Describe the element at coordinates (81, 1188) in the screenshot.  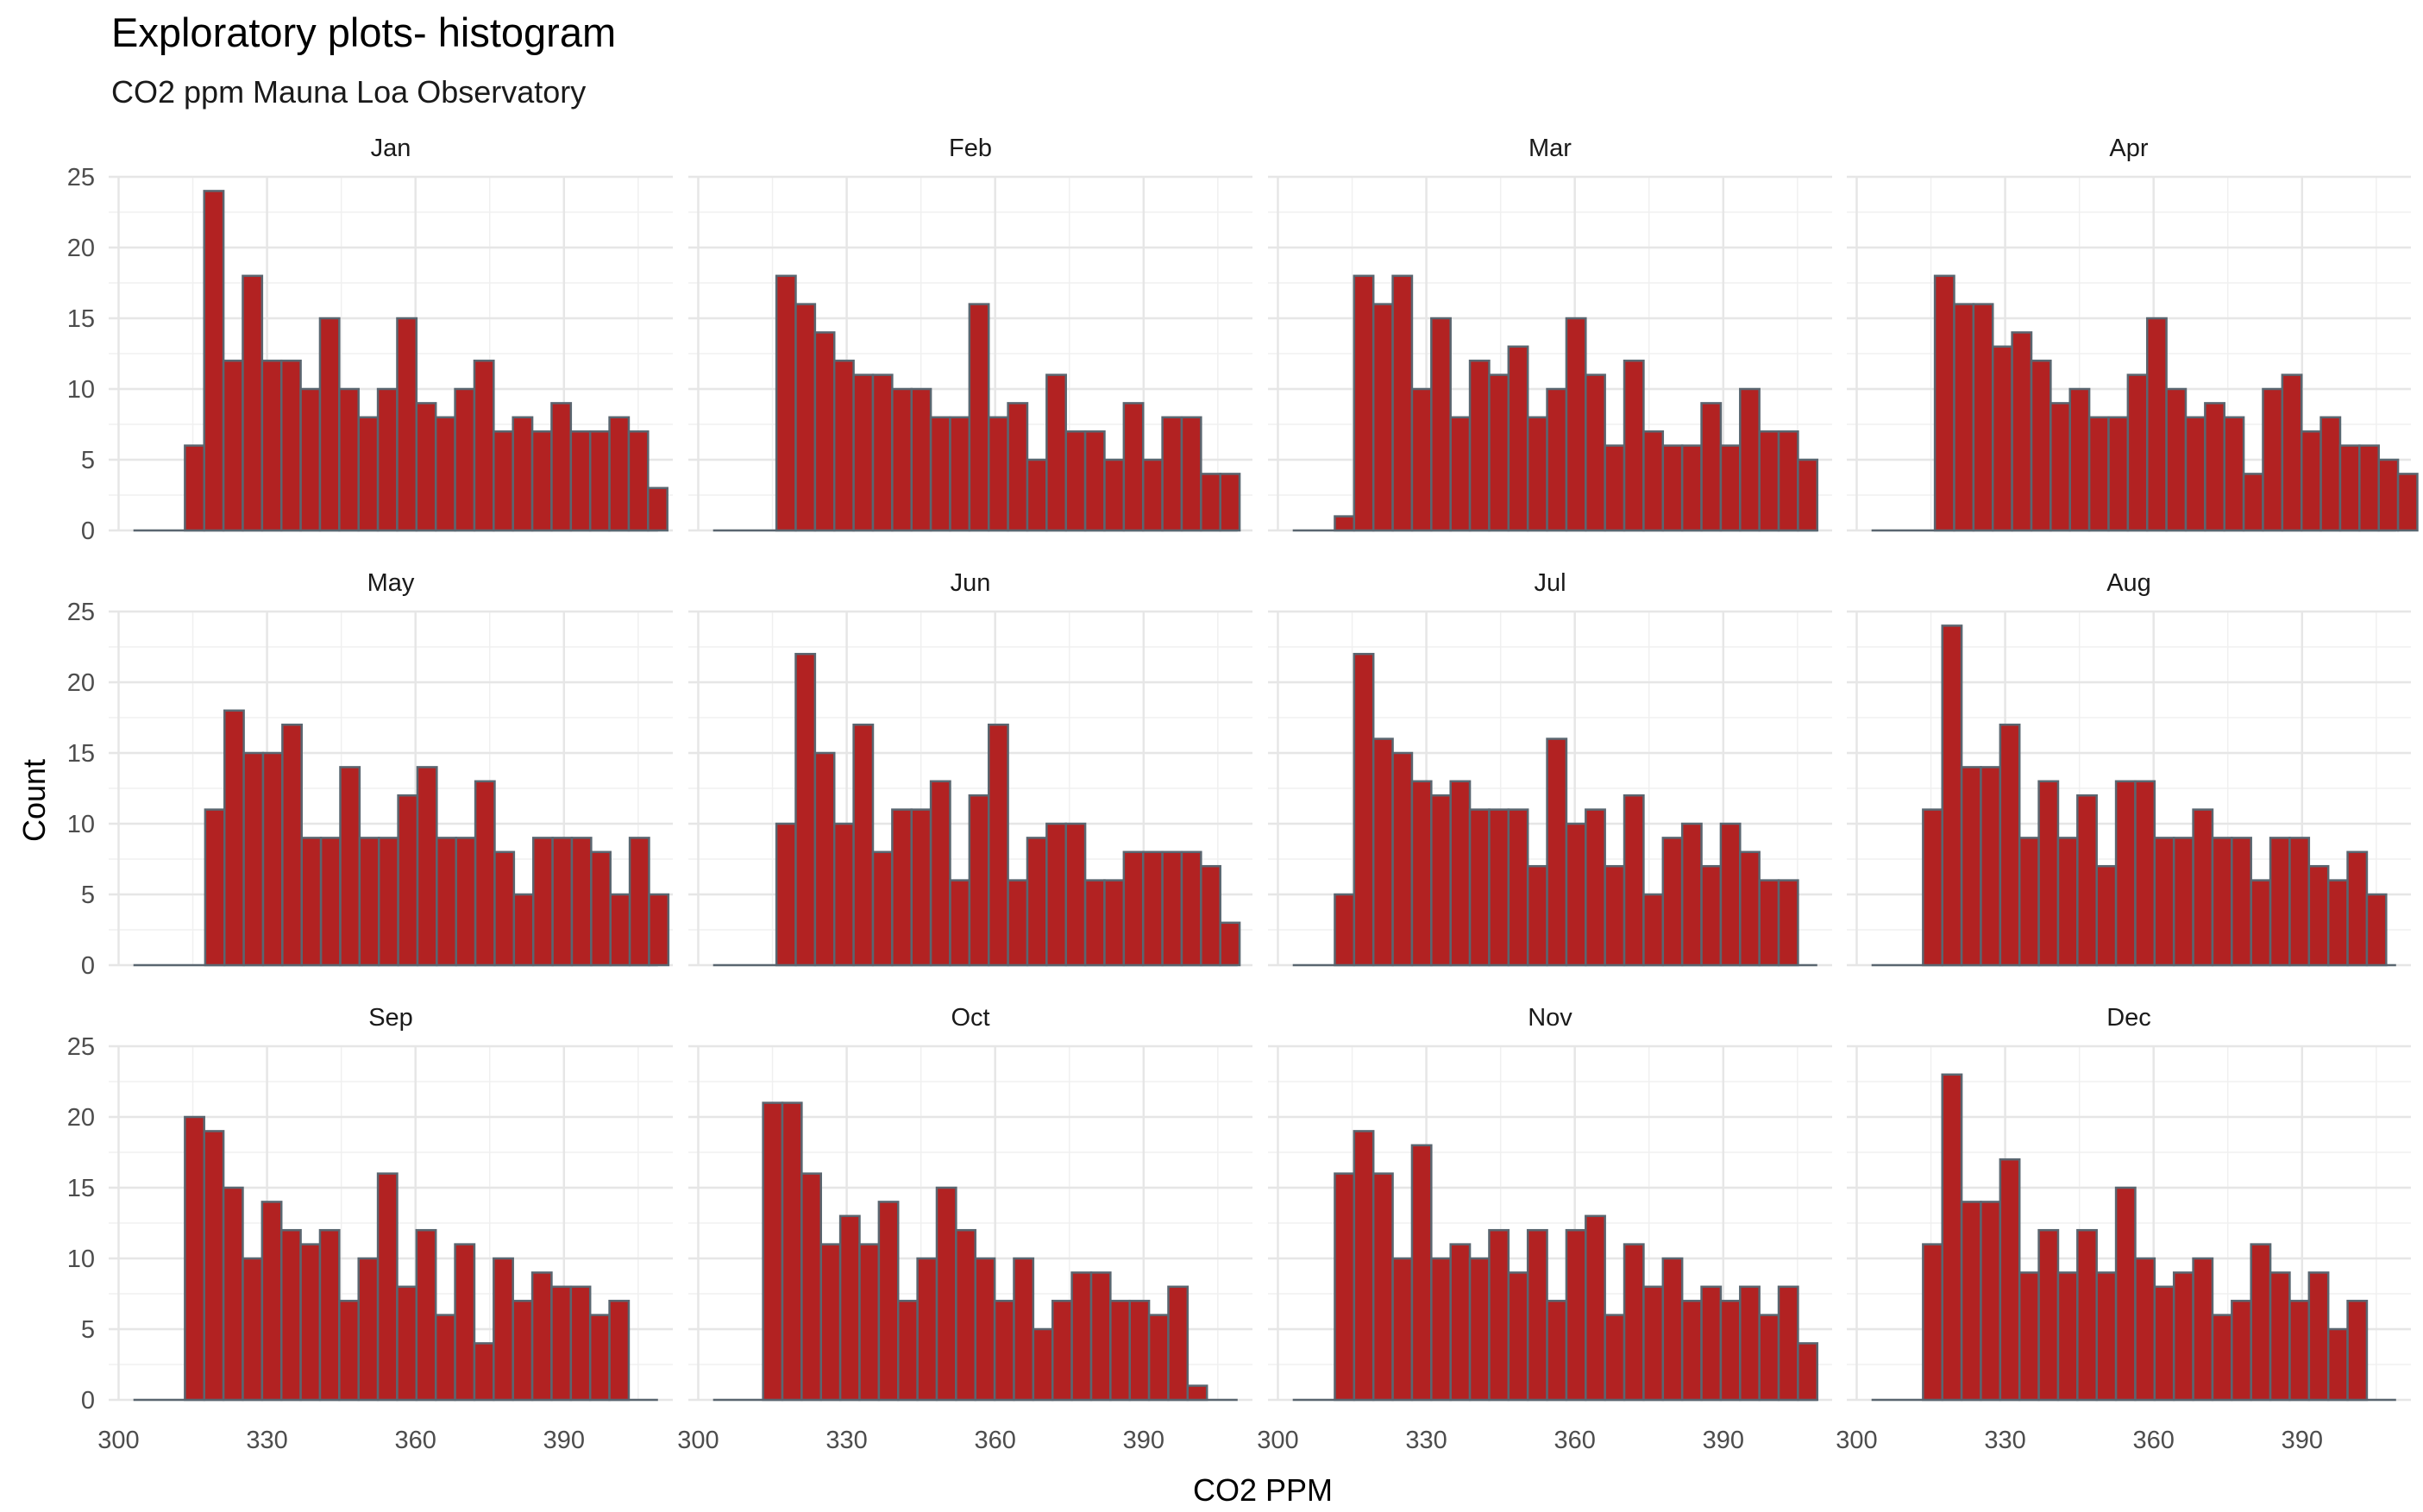
I see `y-tick-label: 15` at that location.